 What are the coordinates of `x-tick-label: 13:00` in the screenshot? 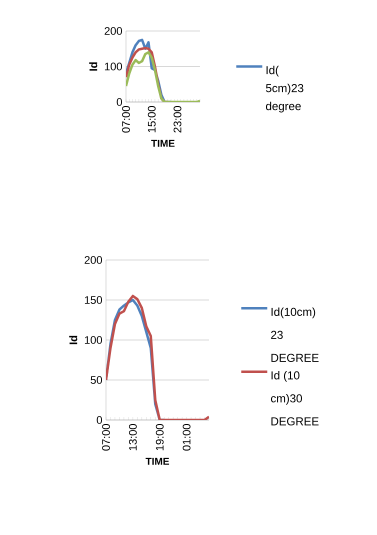 It's located at (132, 437).